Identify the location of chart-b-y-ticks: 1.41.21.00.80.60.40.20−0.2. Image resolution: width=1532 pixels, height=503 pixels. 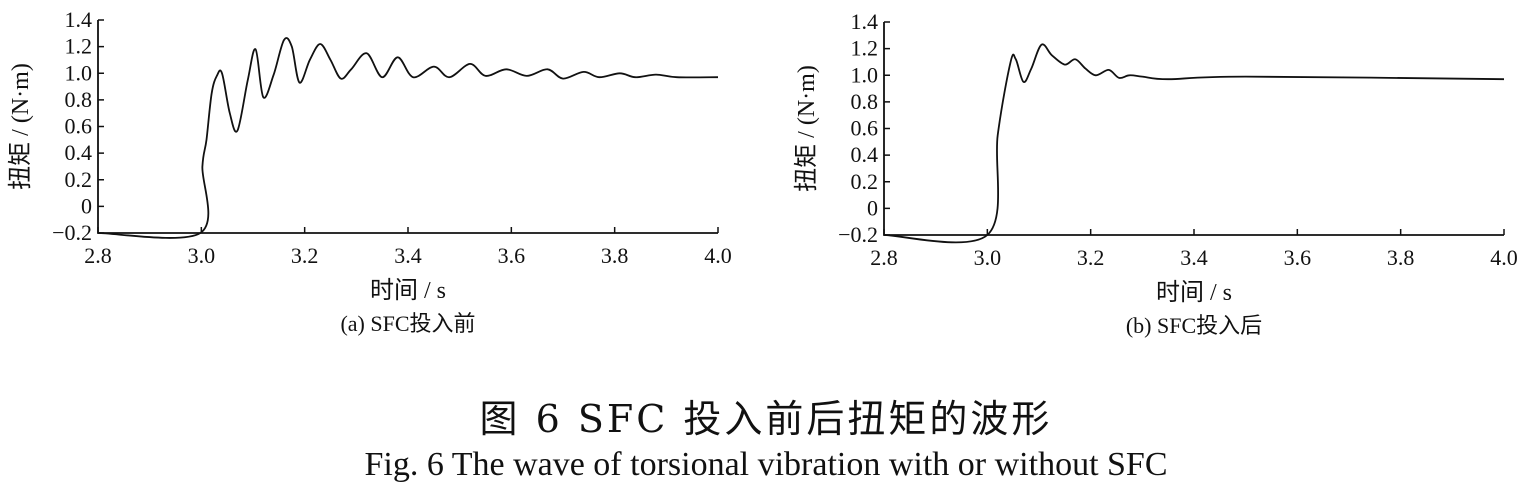
(864, 128).